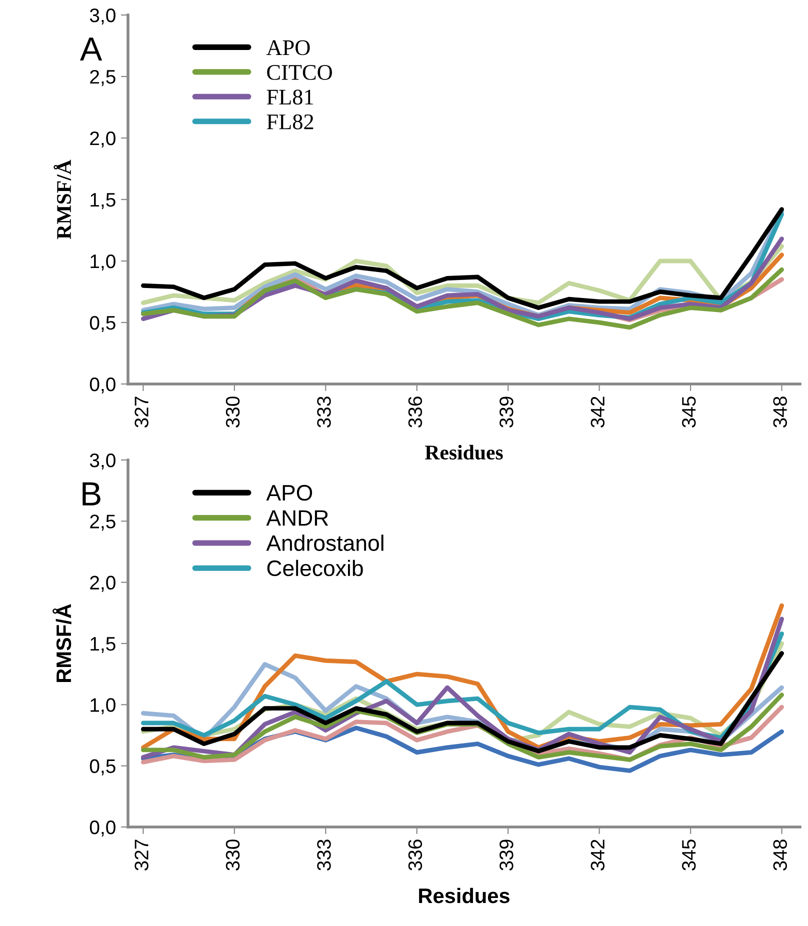 This screenshot has width=808, height=926. I want to click on legend-label: Androstanol, so click(325, 542).